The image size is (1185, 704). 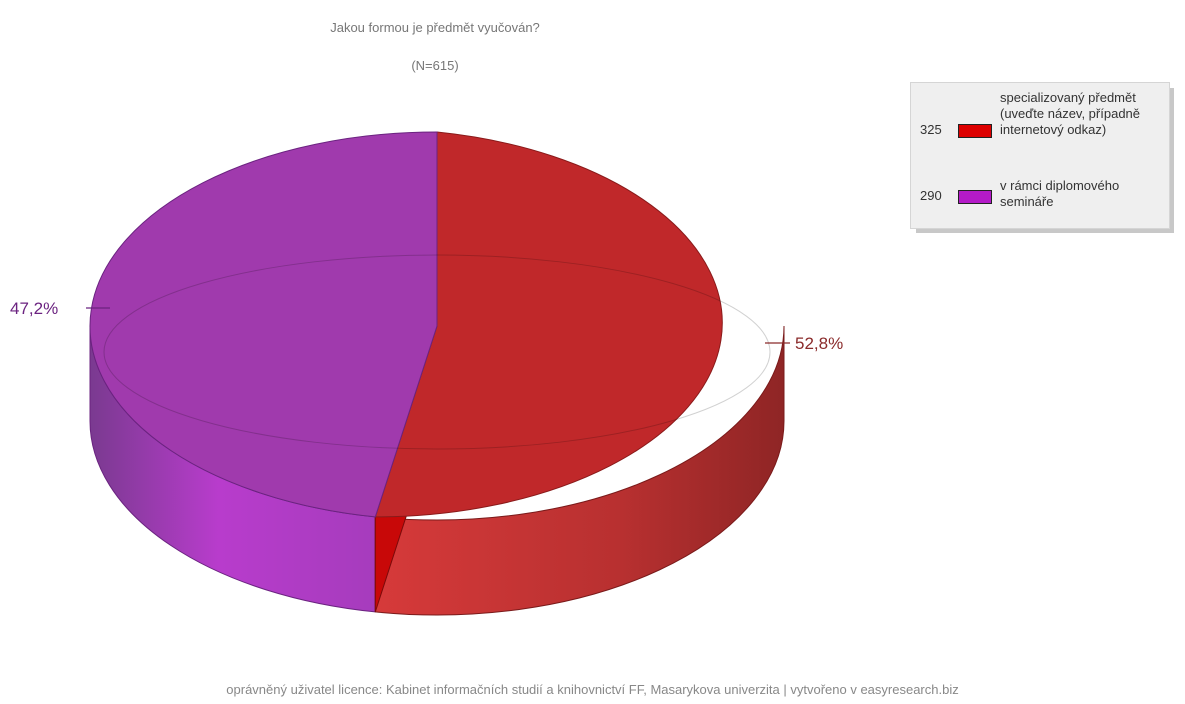 I want to click on legend-item-seminar: 290 v rámci diplomového semináře, so click(x=1045, y=194).